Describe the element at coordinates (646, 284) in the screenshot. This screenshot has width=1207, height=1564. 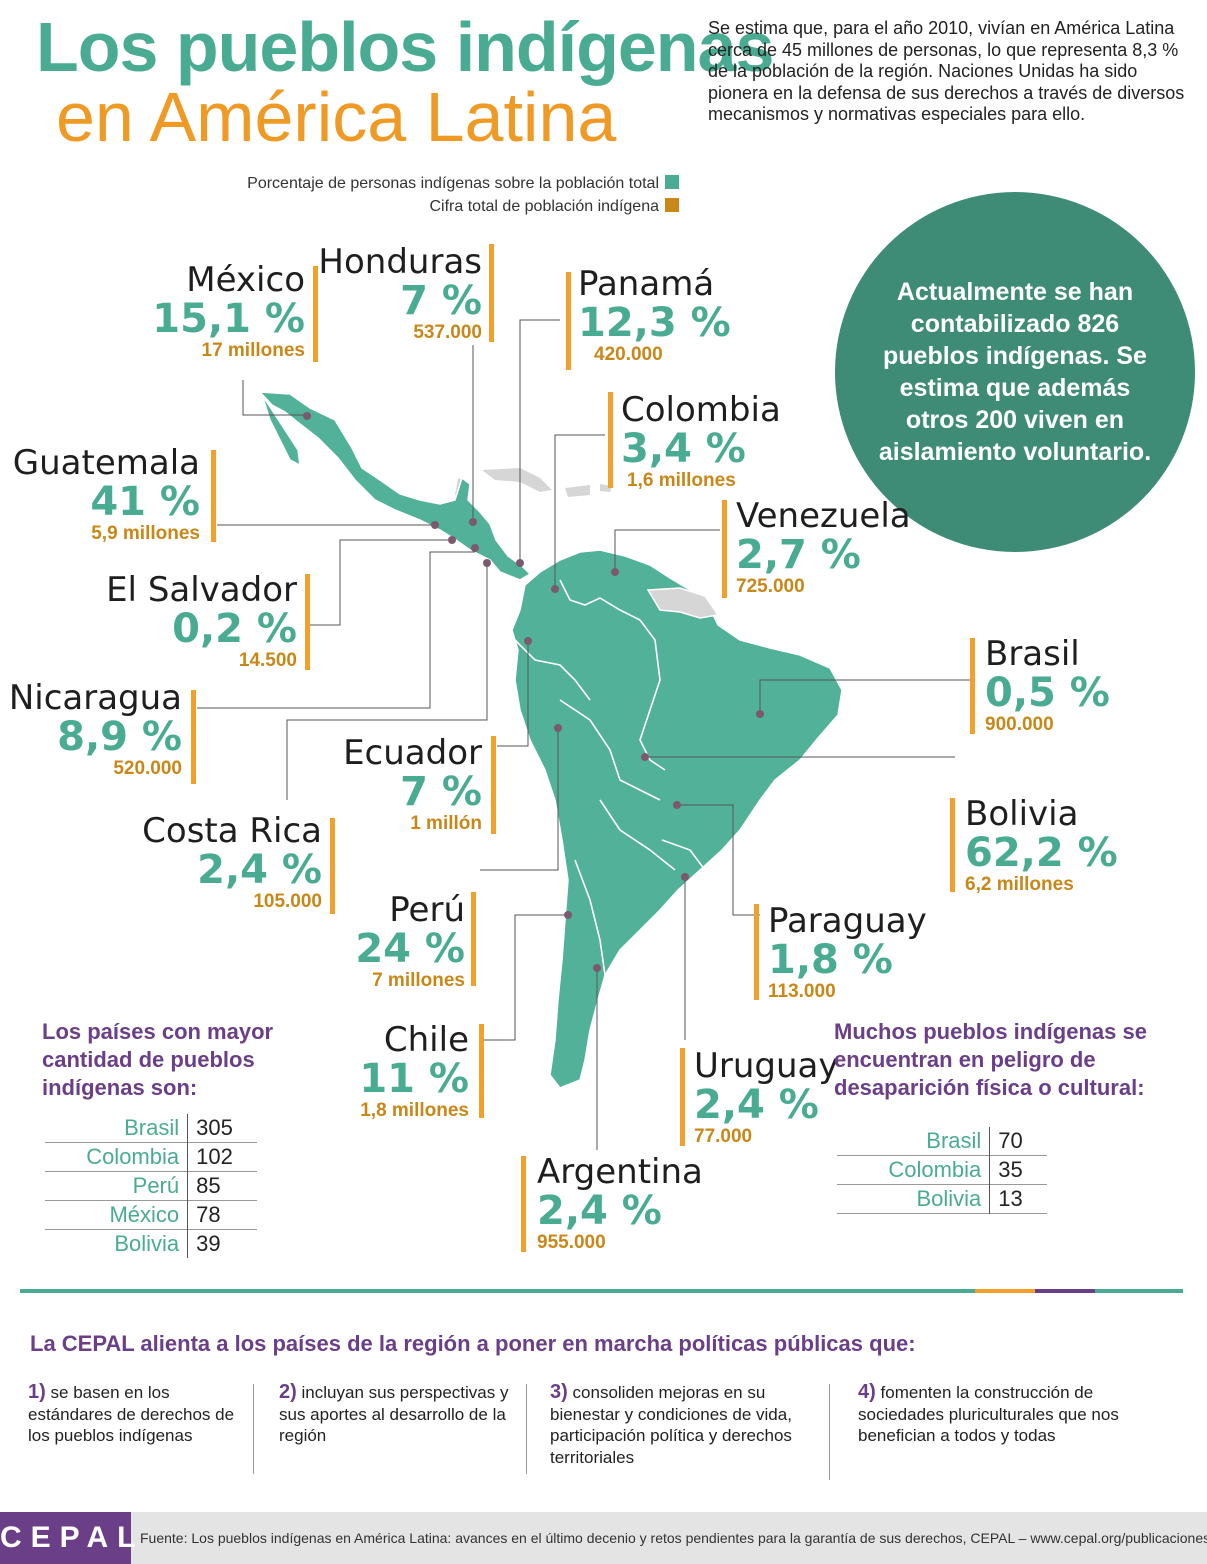
I see `country-name: Panamá` at that location.